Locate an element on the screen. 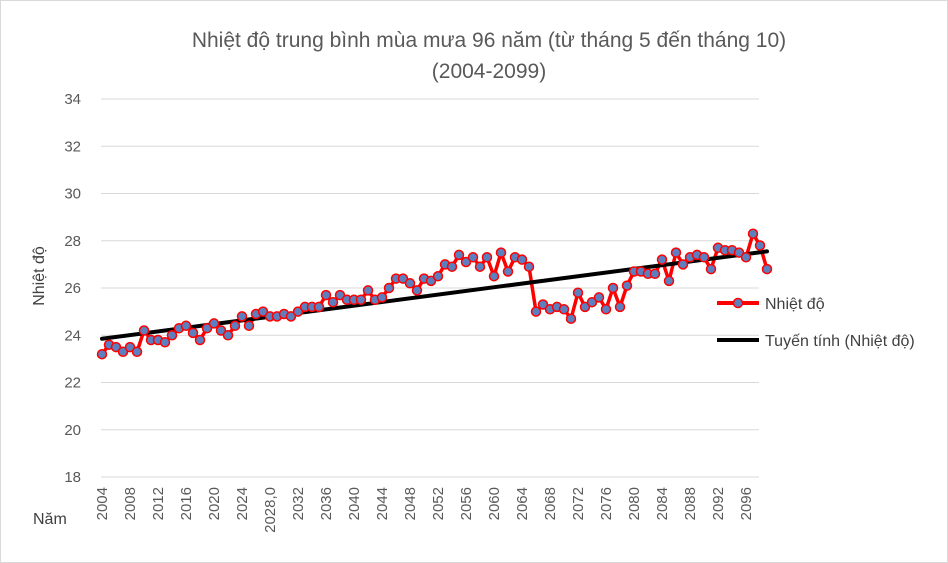 Image resolution: width=948 pixels, height=563 pixels. x-tick-label: 2044 is located at coordinates (382, 503).